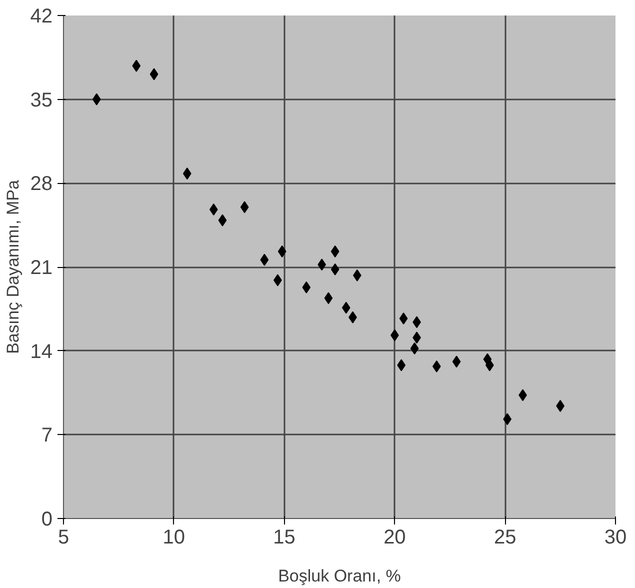  What do you see at coordinates (41, 268) in the screenshot?
I see `y-tick-label: 21` at bounding box center [41, 268].